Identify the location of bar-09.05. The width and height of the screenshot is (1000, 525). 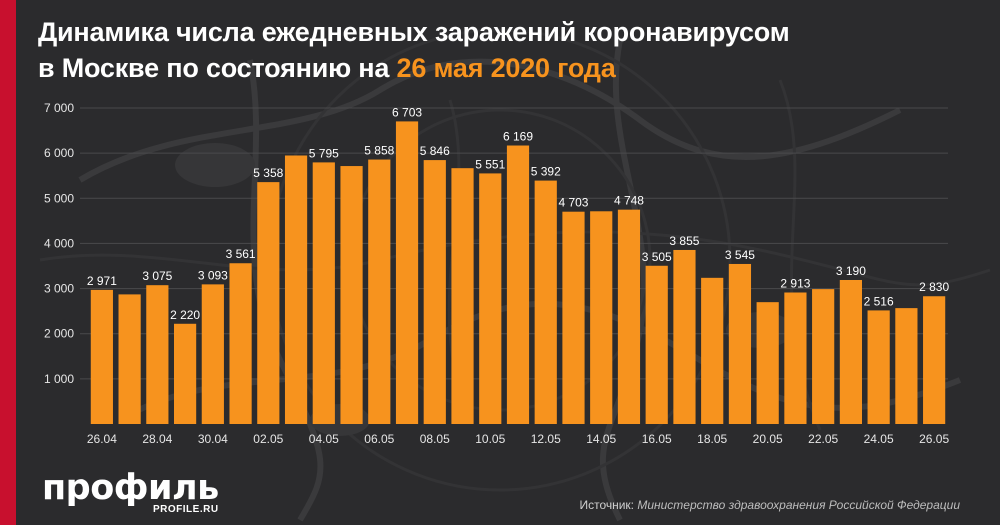
(462, 296).